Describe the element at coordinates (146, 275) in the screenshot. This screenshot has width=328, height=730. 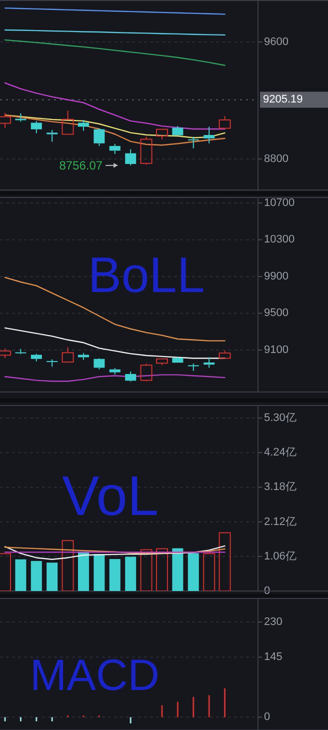
I see `annotation: BoLL` at that location.